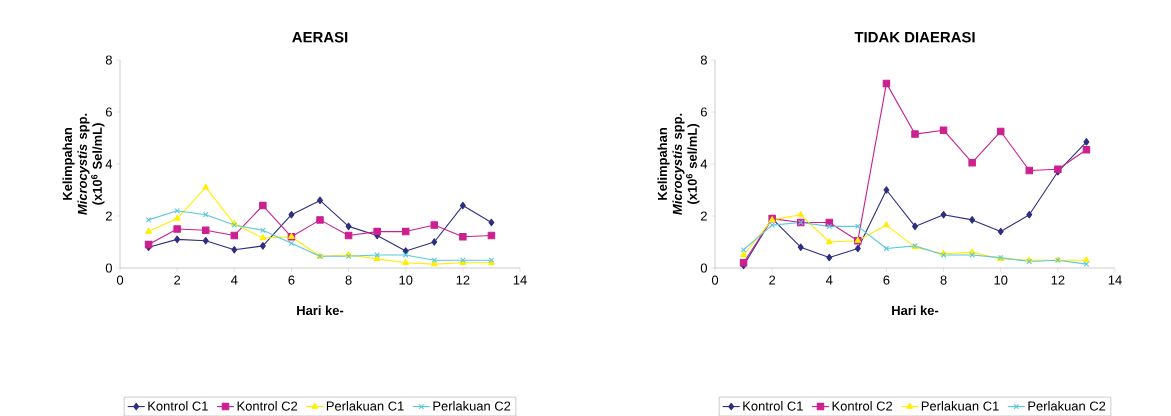 This screenshot has width=1171, height=416. I want to click on chart-title: TIDAK DIAERASI, so click(914, 37).